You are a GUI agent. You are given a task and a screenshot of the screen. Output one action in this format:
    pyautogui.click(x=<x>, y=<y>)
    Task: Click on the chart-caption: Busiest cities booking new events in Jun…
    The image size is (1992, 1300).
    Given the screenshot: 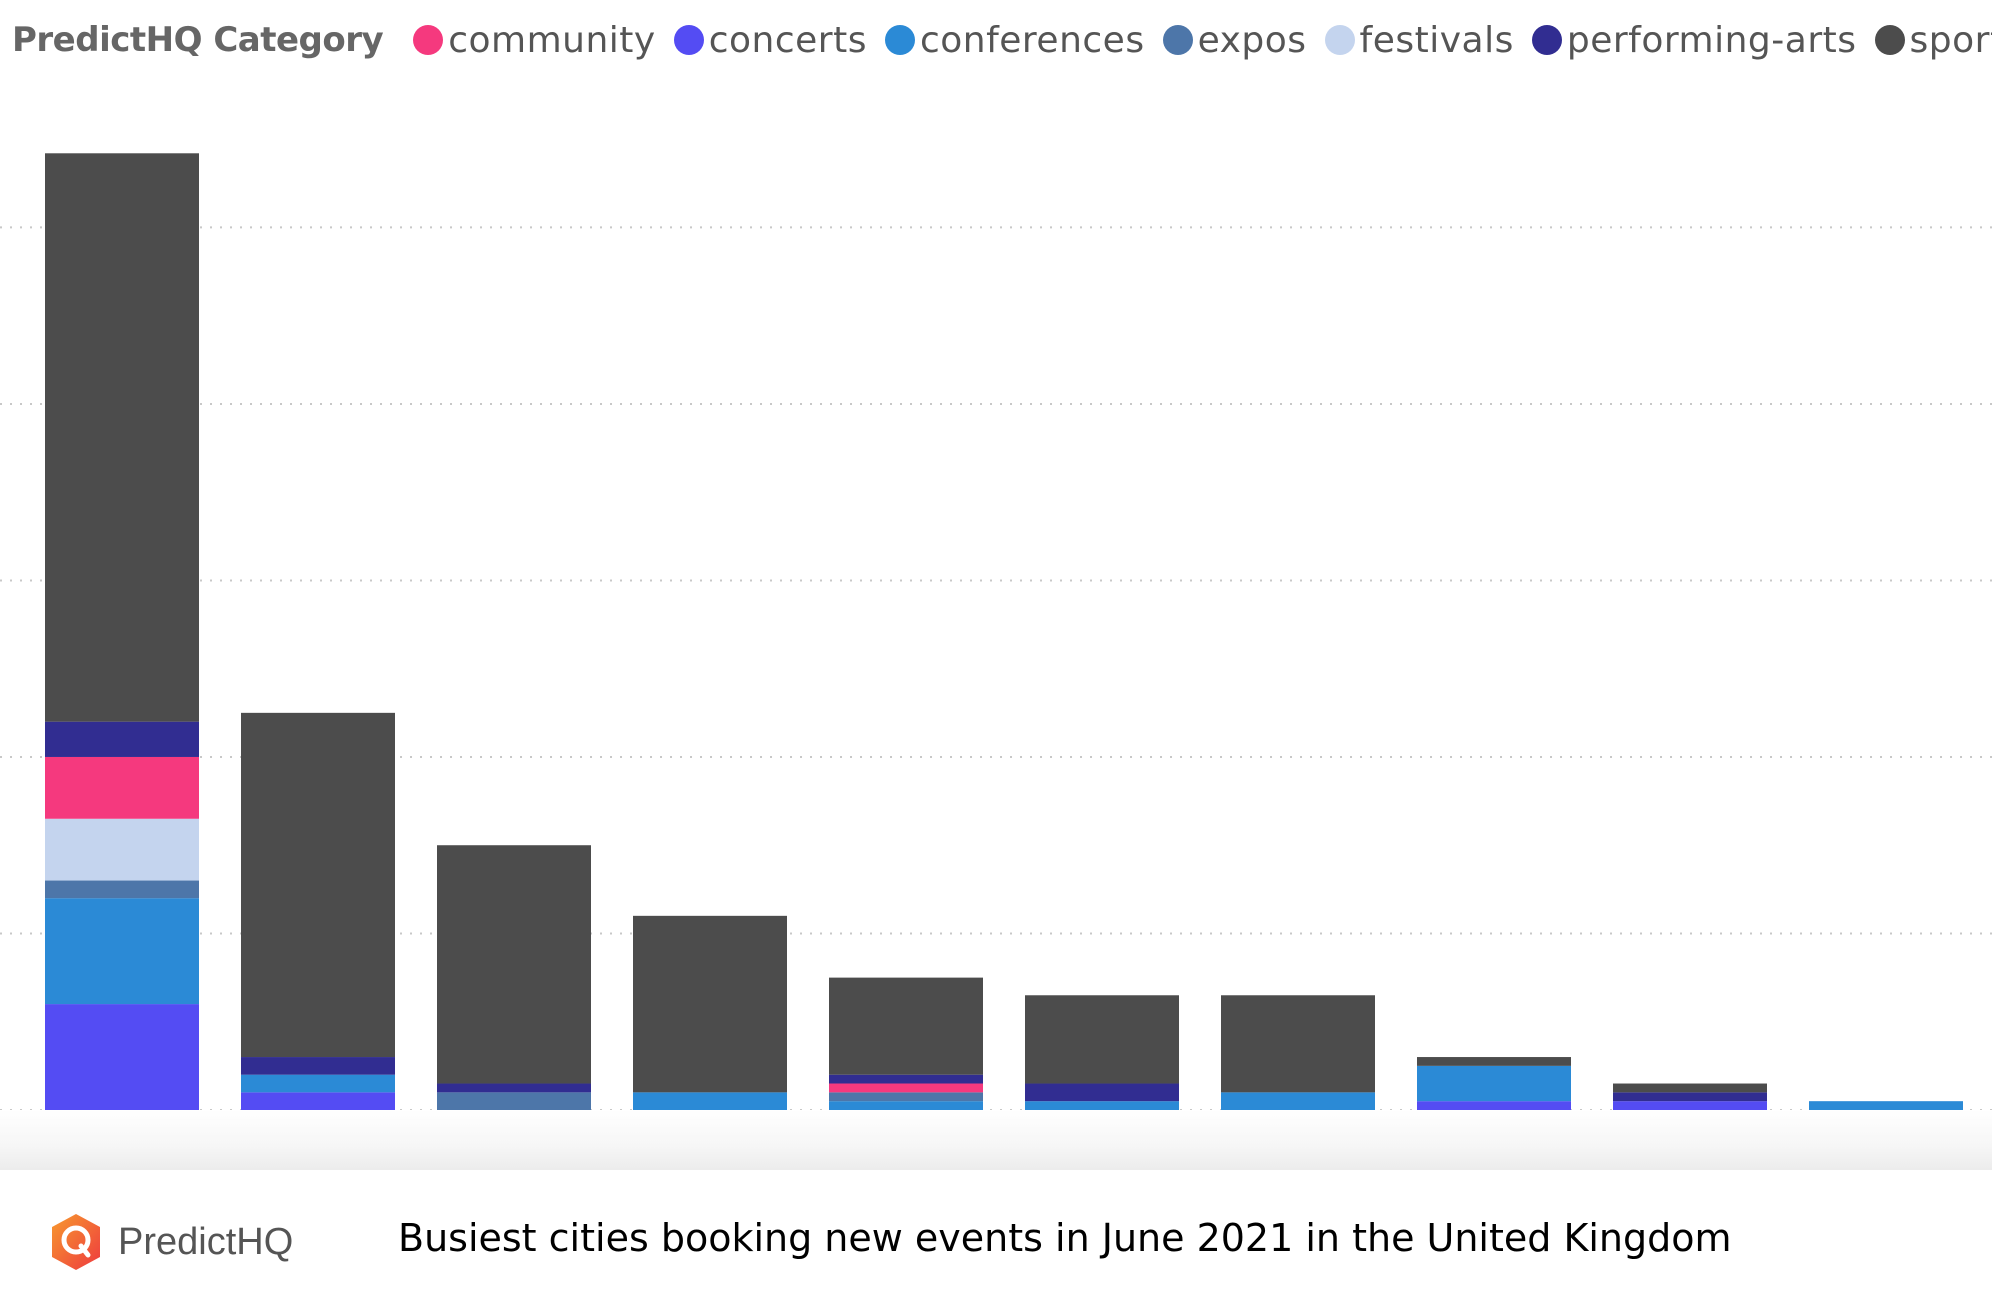 What is the action you would take?
    pyautogui.click(x=1065, y=1238)
    